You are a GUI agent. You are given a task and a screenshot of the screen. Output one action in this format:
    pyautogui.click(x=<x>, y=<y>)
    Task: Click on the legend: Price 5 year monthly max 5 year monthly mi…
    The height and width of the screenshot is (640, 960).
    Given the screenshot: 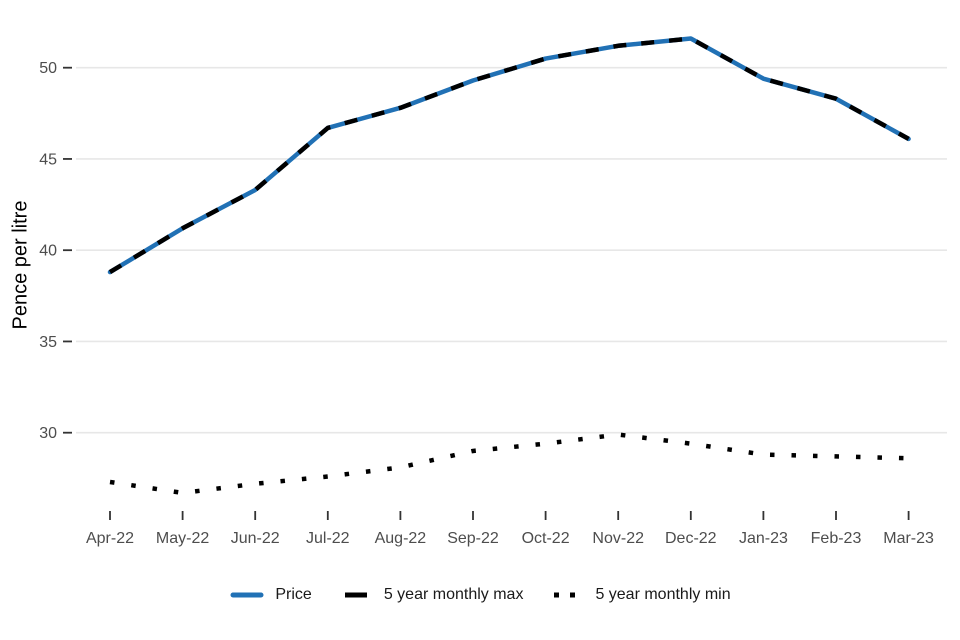 What is the action you would take?
    pyautogui.click(x=480, y=595)
    